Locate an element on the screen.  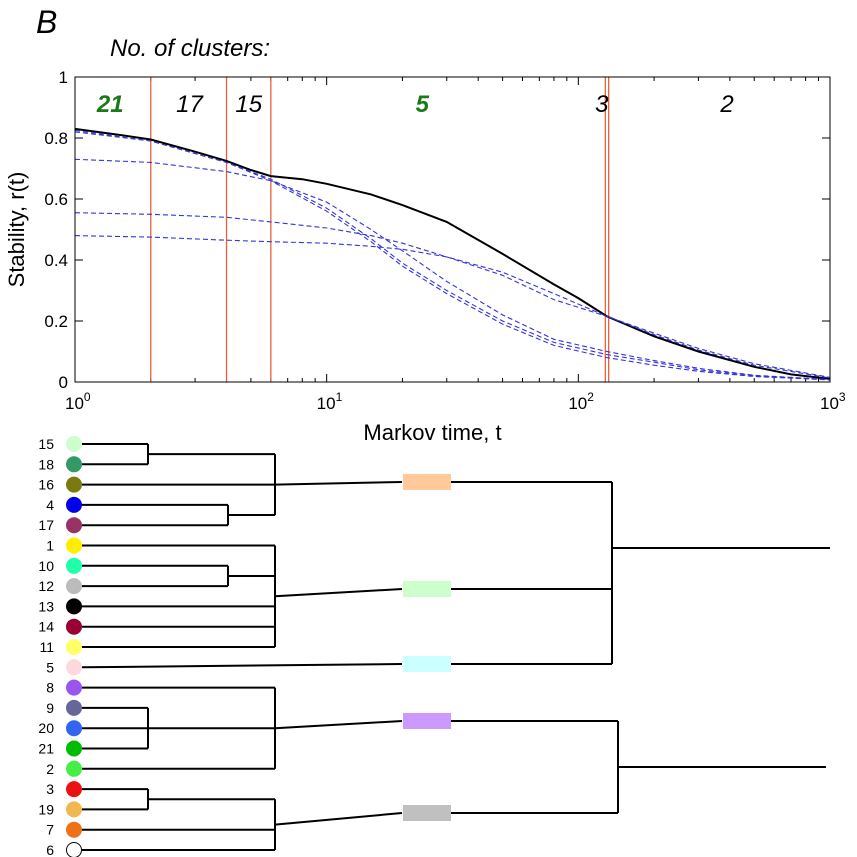
x-tick-exponent: 3 is located at coordinates (842, 397).